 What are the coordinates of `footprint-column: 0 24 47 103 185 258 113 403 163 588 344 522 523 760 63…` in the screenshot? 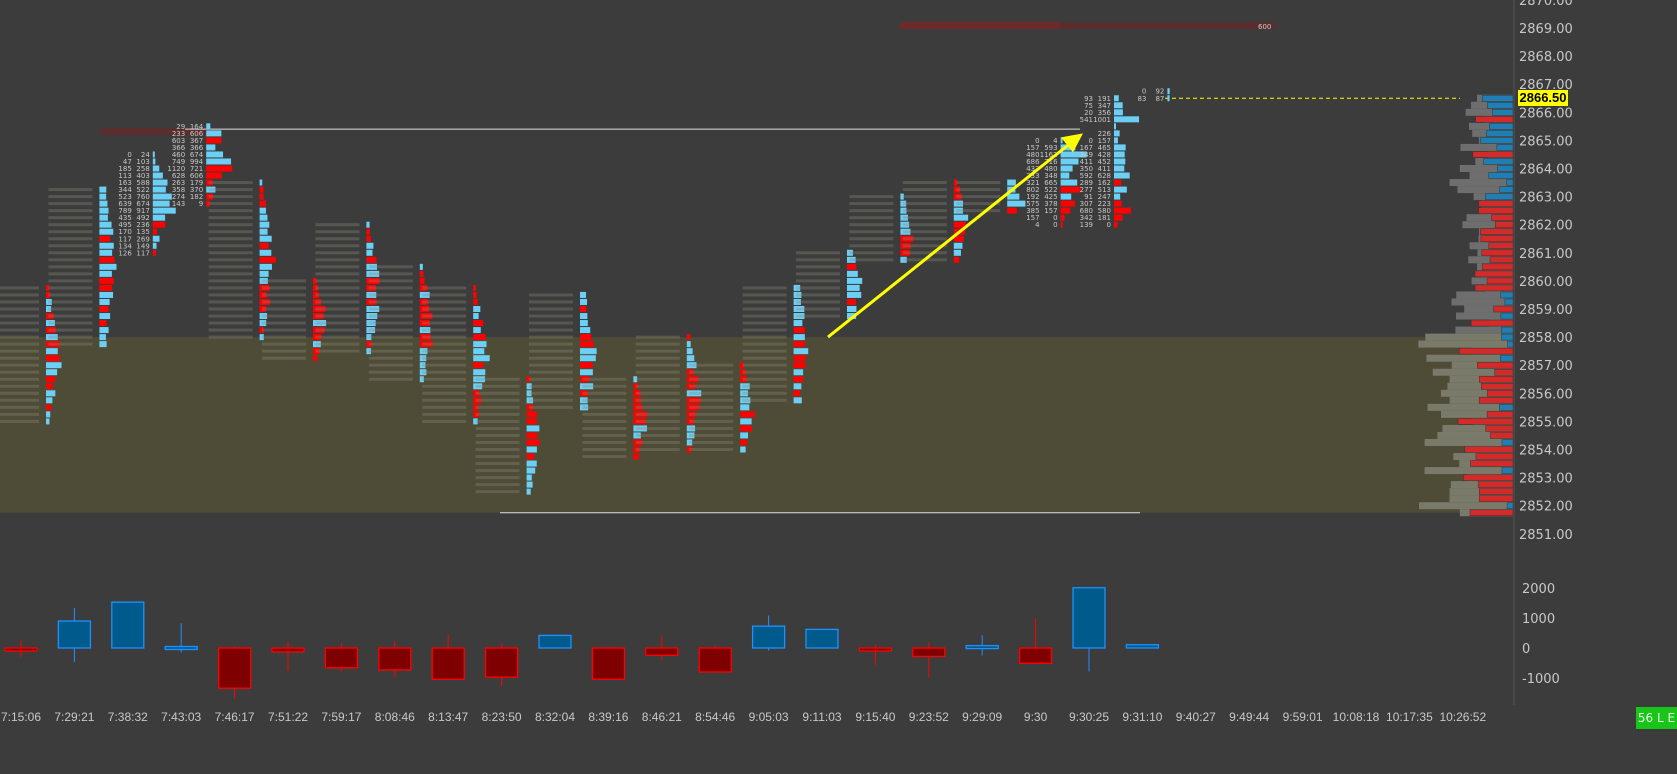 It's located at (147, 204).